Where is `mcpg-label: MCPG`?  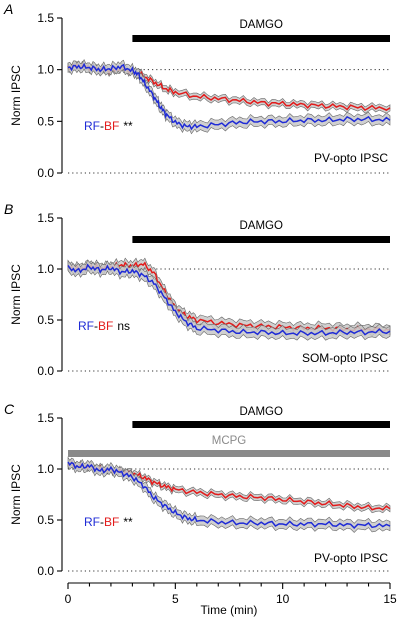
mcpg-label: MCPG is located at coordinates (229, 441).